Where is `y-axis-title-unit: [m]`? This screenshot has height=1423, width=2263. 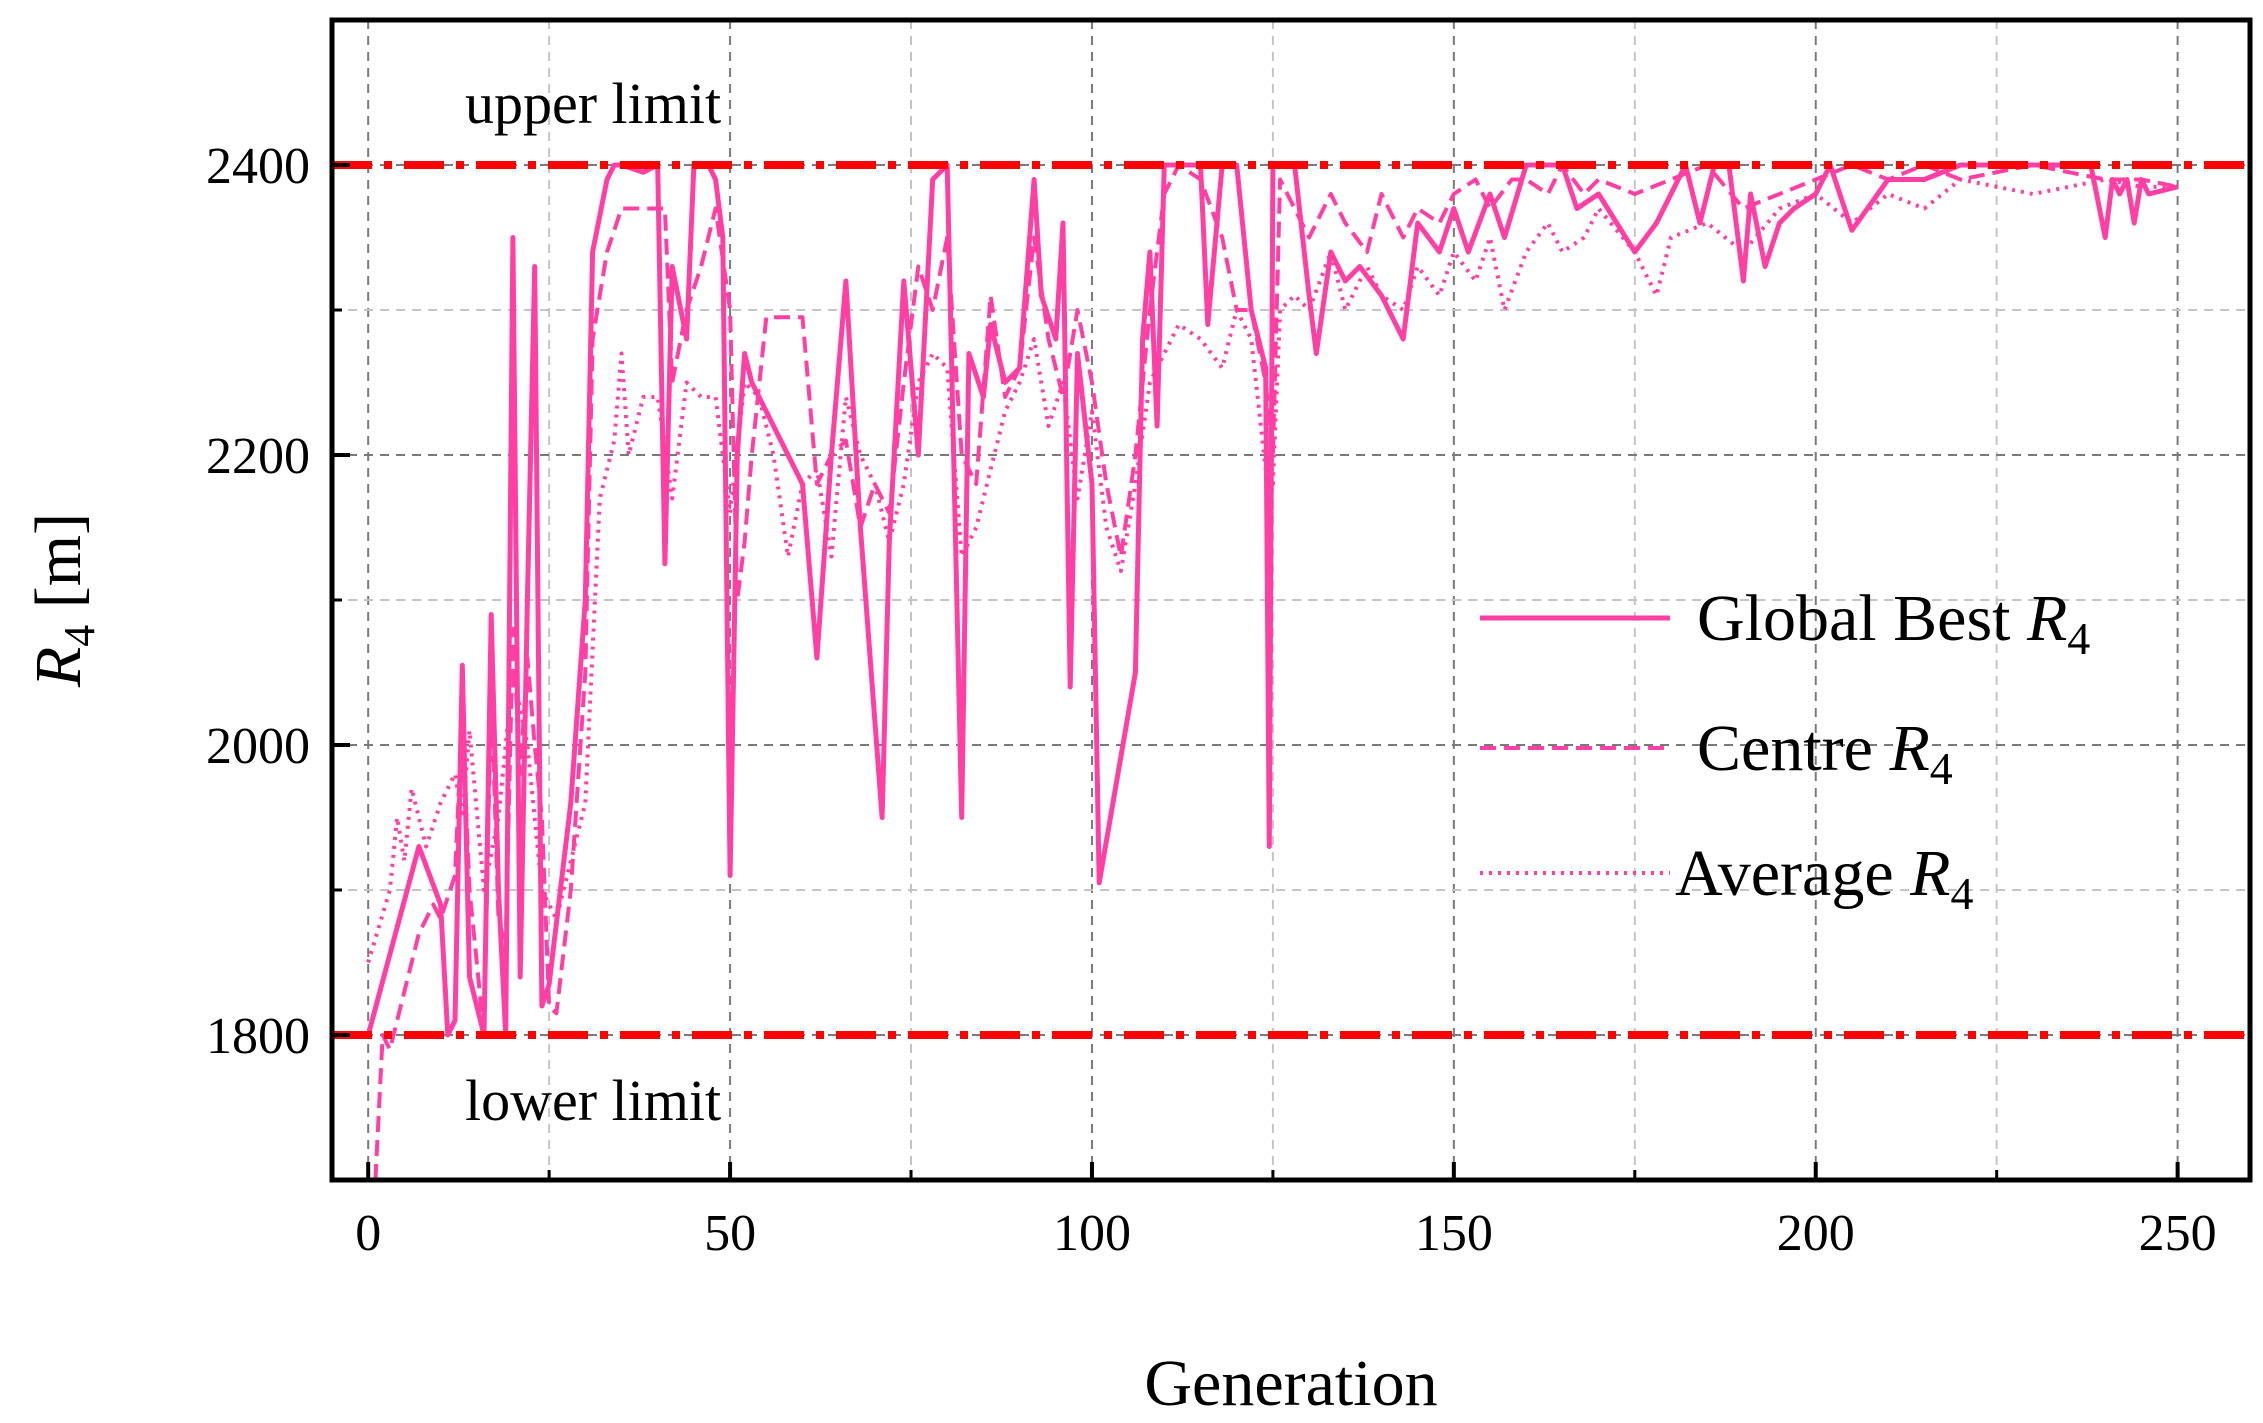
y-axis-title-unit: [m] is located at coordinates (58, 569).